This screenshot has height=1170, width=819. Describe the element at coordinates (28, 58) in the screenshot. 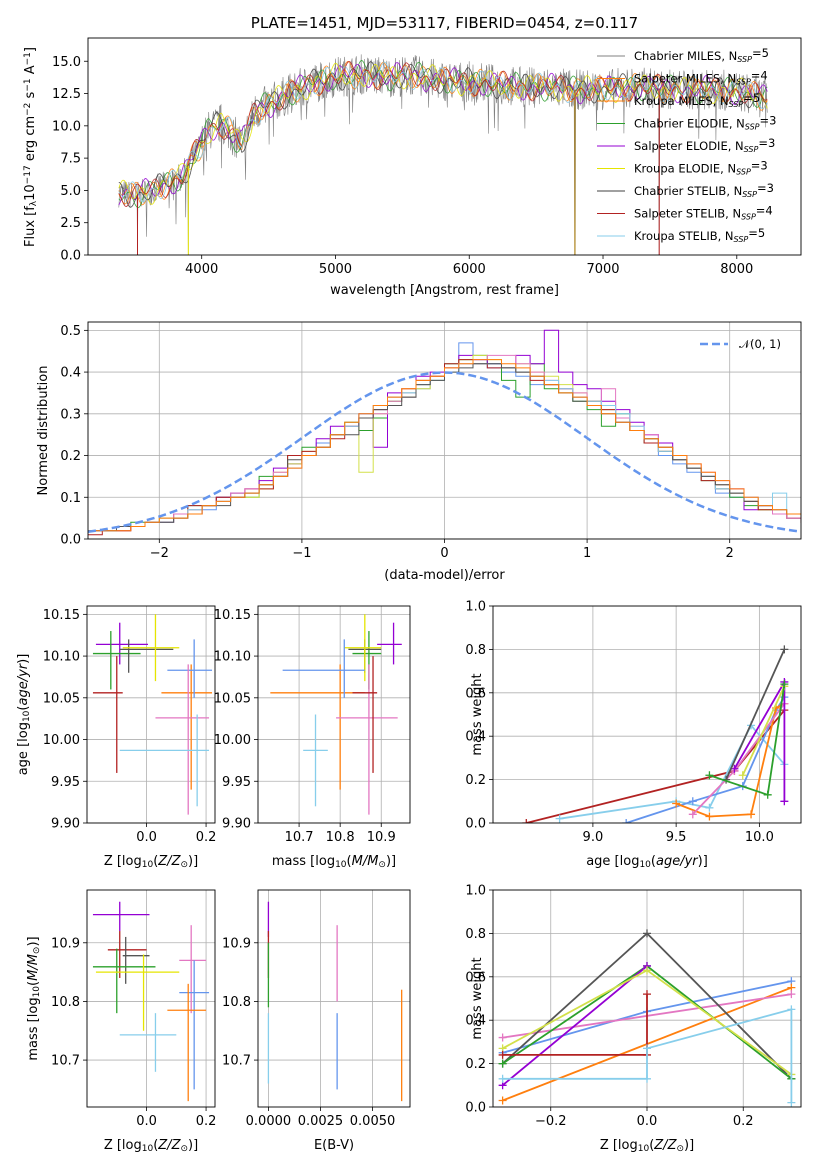

I see `y-axis-label-part: −1` at that location.